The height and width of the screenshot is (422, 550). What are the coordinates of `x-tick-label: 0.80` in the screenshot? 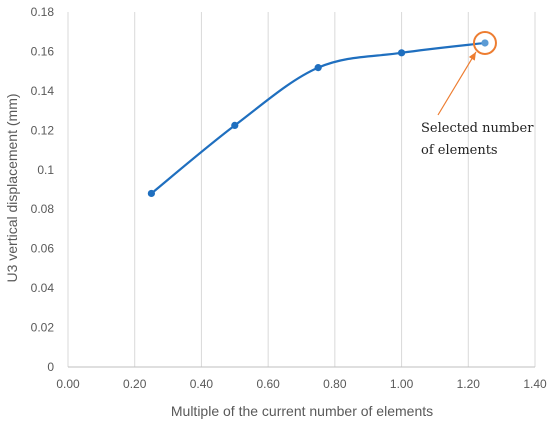 It's located at (335, 384).